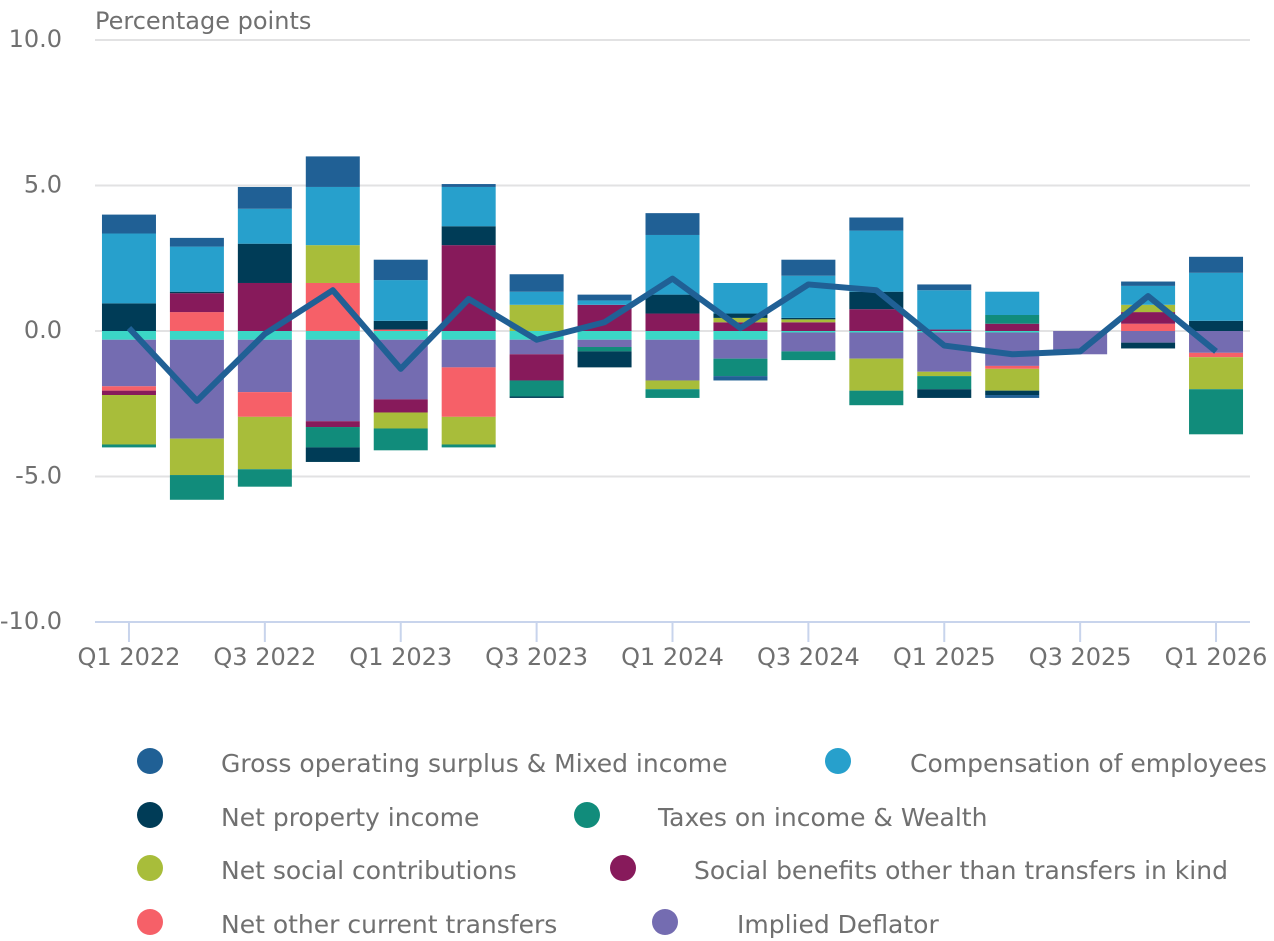  What do you see at coordinates (31, 621) in the screenshot?
I see `y-tick-label: -10.0` at bounding box center [31, 621].